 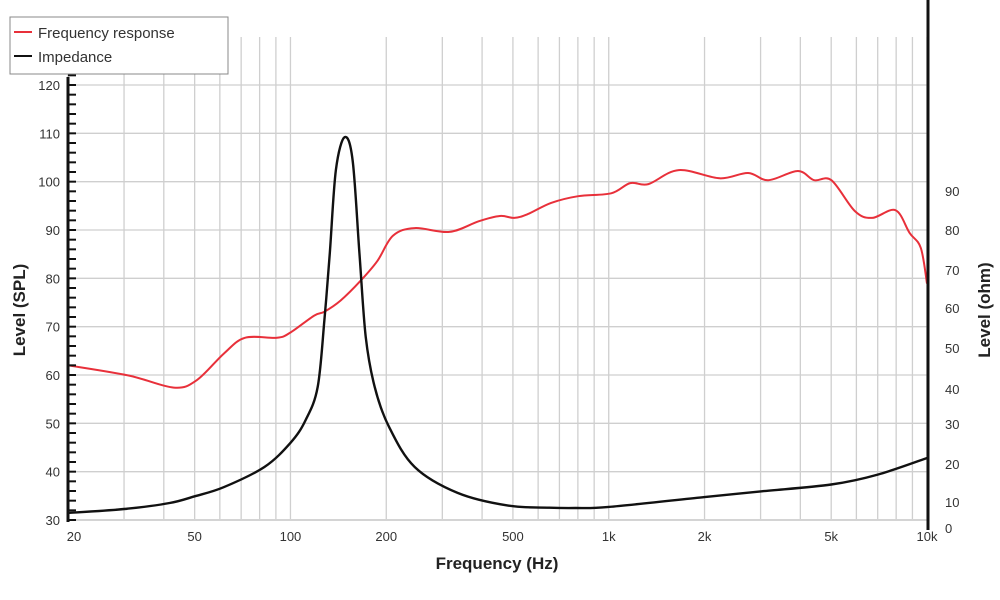 I want to click on y2-tick-label: 90, so click(x=952, y=191).